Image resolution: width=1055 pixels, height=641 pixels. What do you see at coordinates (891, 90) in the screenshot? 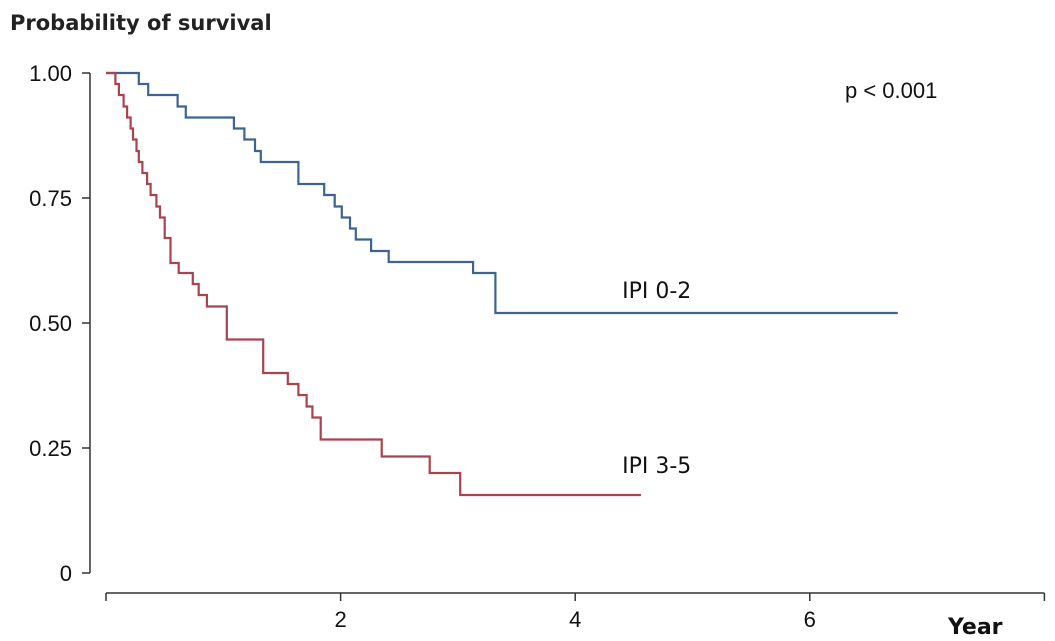
I see `annotation-p-value: p < 0.001` at bounding box center [891, 90].